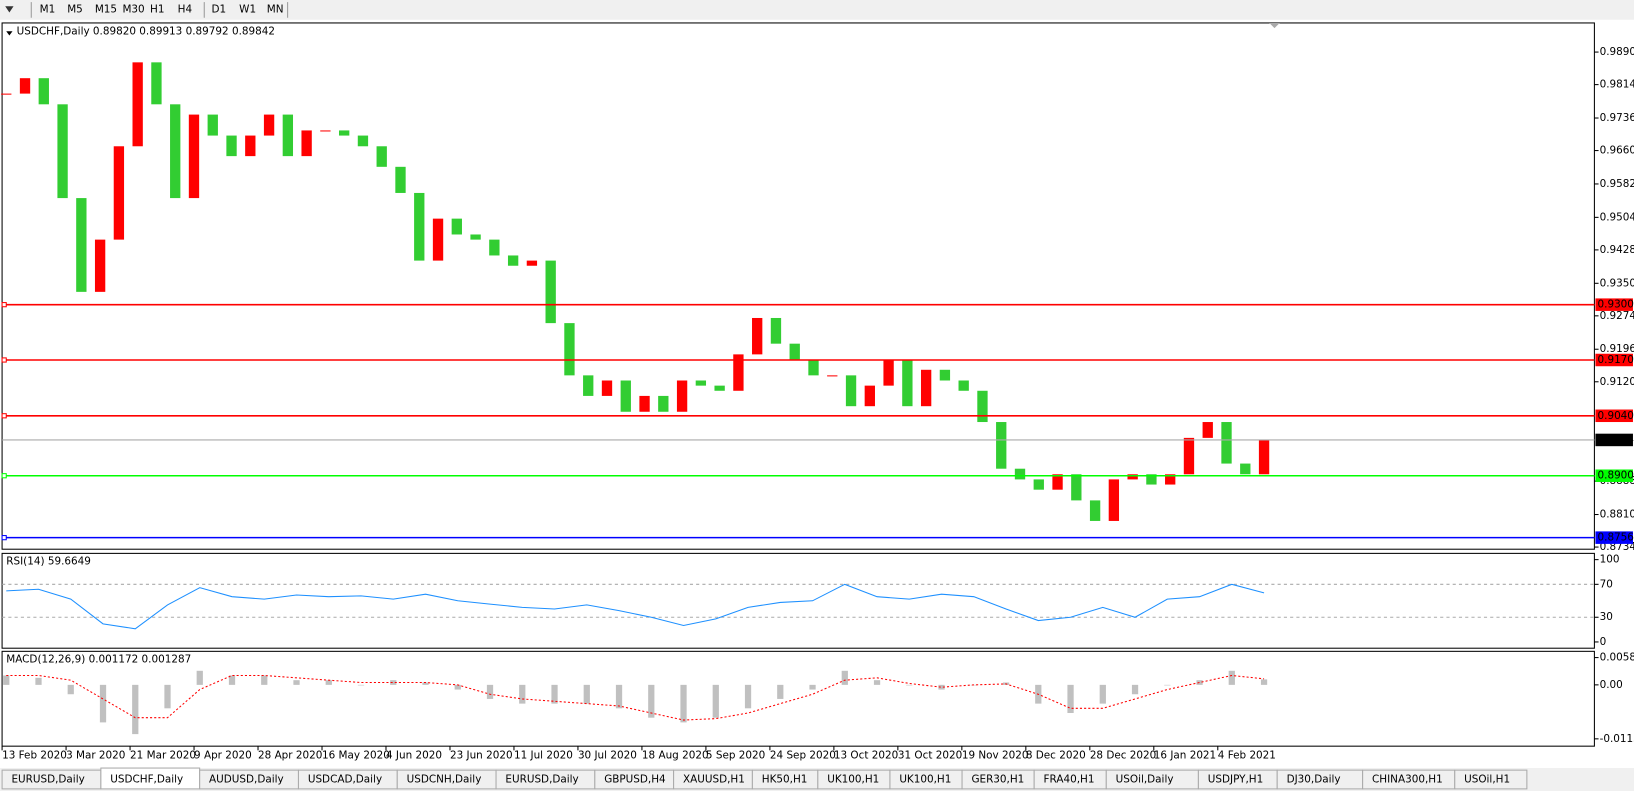  What do you see at coordinates (1056, 756) in the screenshot?
I see `x-tick-label: 8 Dec 2020` at bounding box center [1056, 756].